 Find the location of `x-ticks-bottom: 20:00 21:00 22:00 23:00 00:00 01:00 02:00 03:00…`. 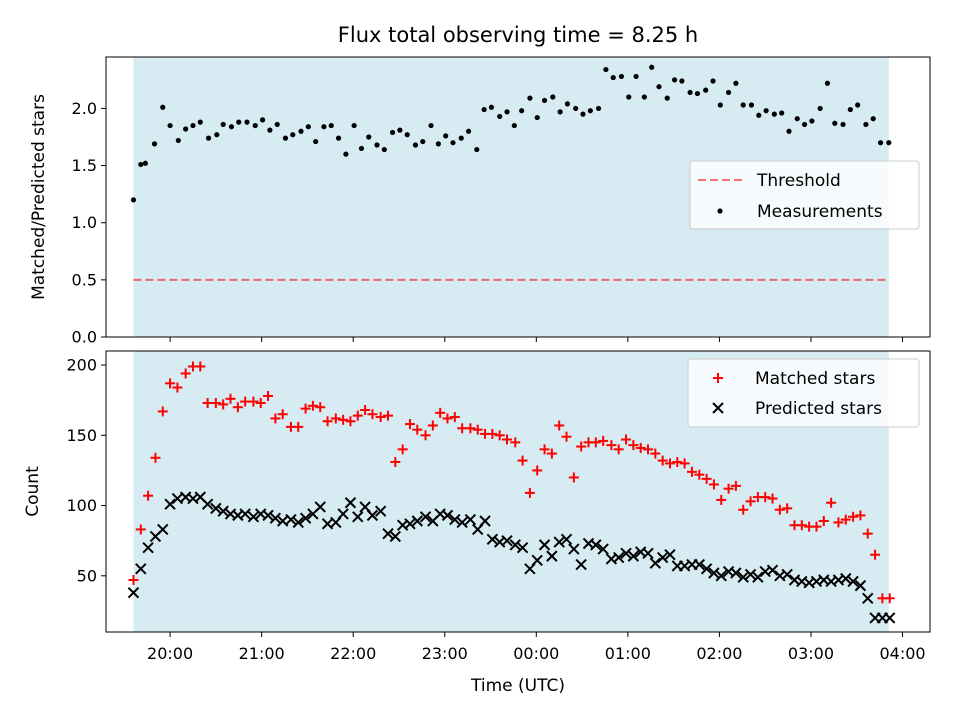

x-ticks-bottom: 20:00 21:00 22:00 23:00 00:00 01:00 02:00 03:00… is located at coordinates (536, 647).